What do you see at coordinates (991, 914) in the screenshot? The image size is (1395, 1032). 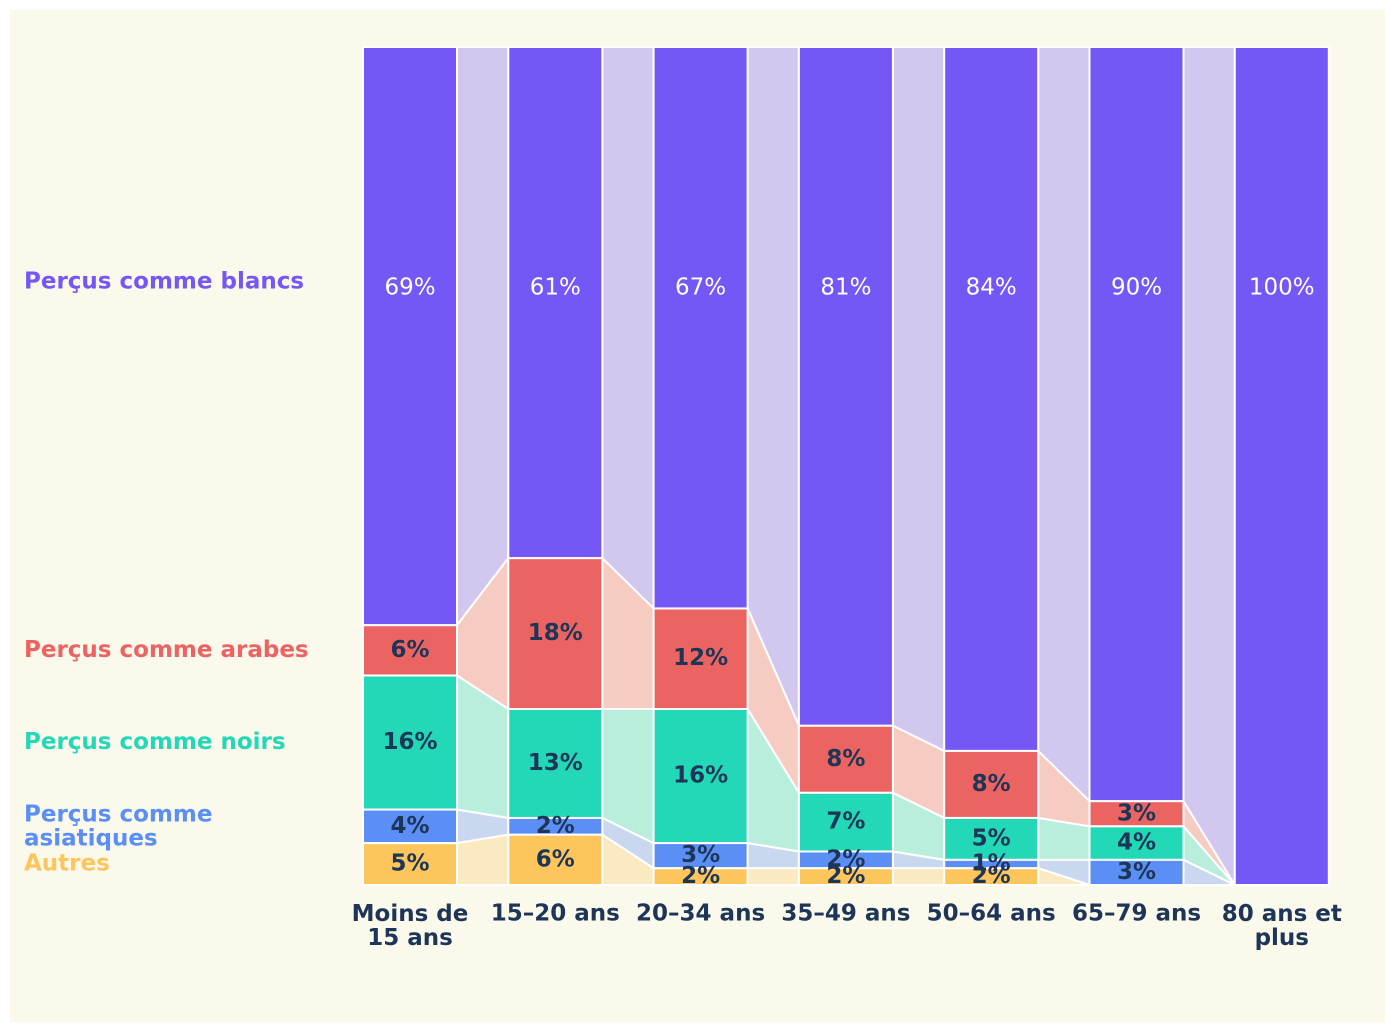 I see `x-tick-label: 50–64 ans` at bounding box center [991, 914].